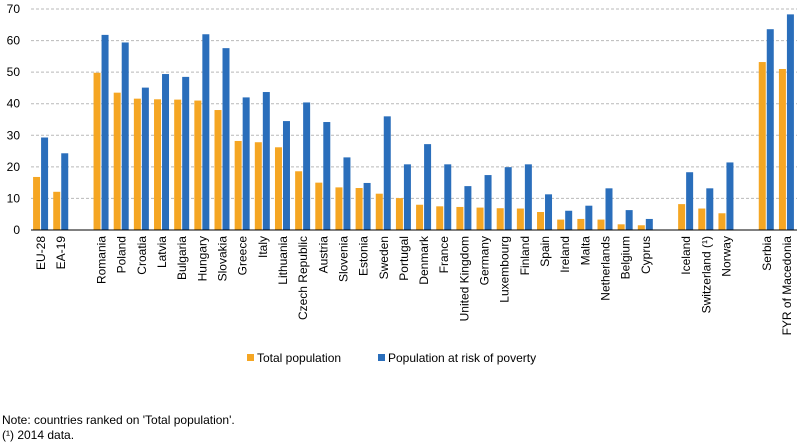 The image size is (800, 443). What do you see at coordinates (122, 254) in the screenshot?
I see `x-category-label: Poland` at bounding box center [122, 254].